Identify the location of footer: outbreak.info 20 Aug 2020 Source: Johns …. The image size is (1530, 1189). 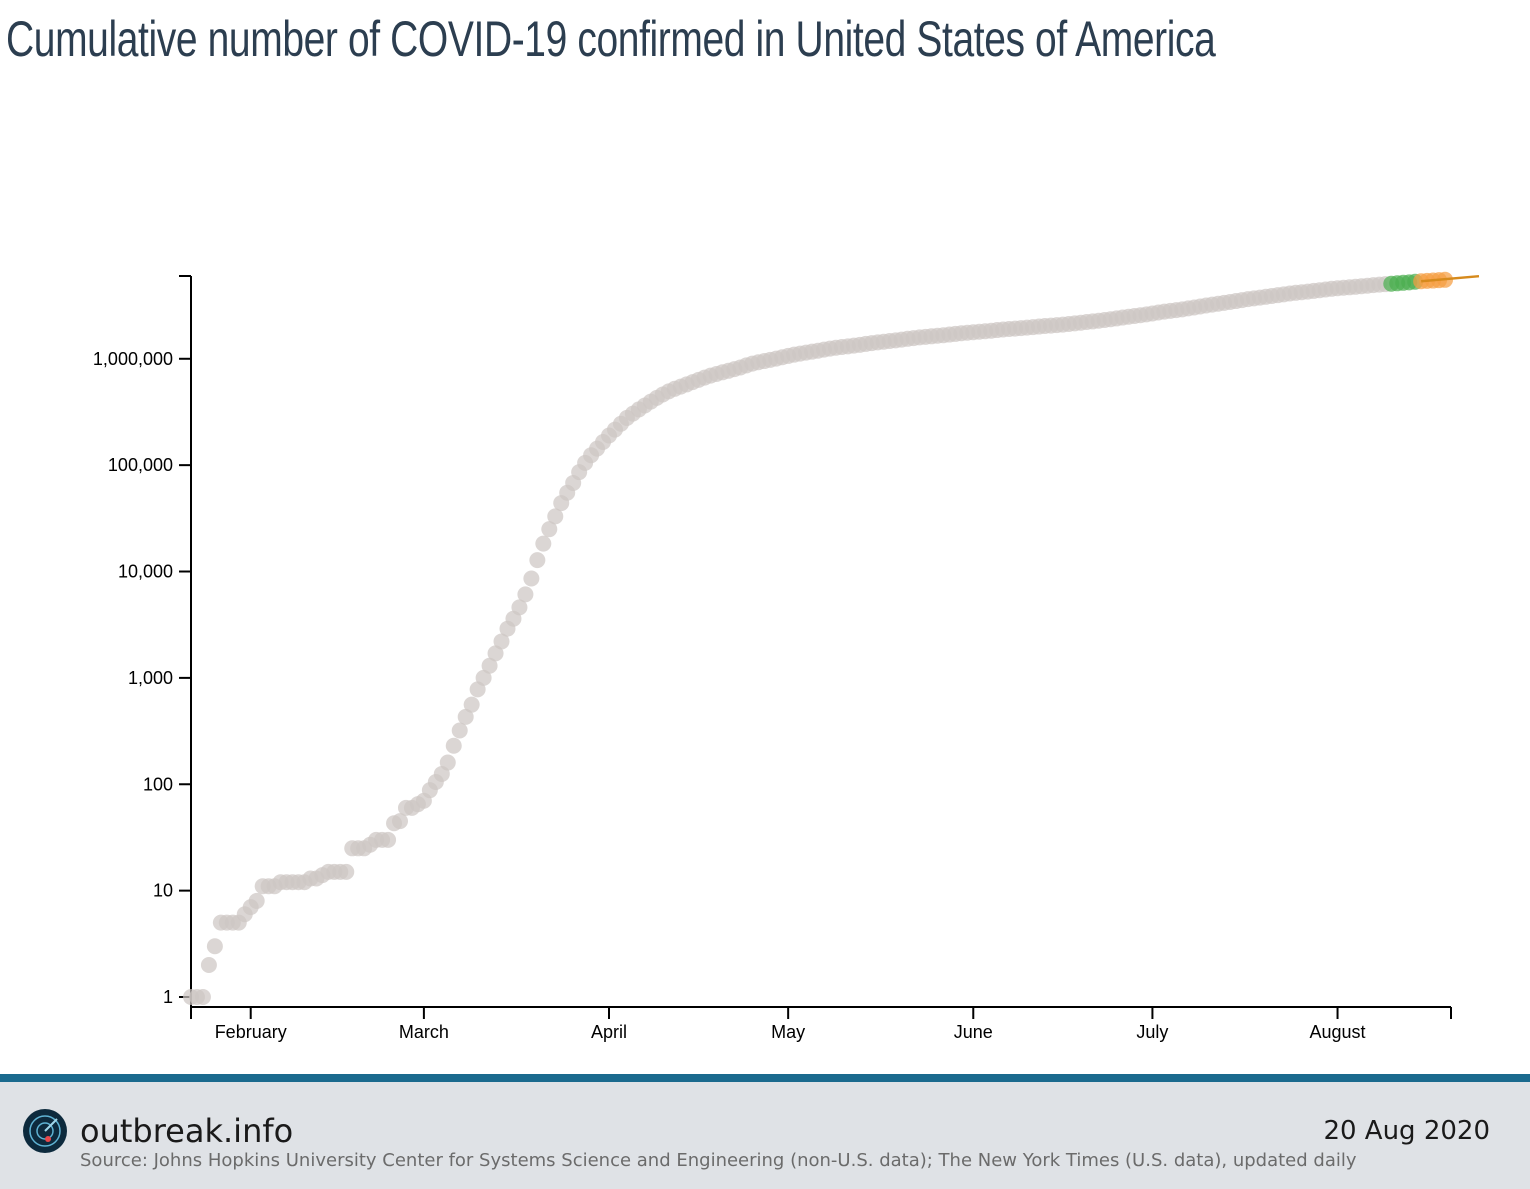
(765, 1131).